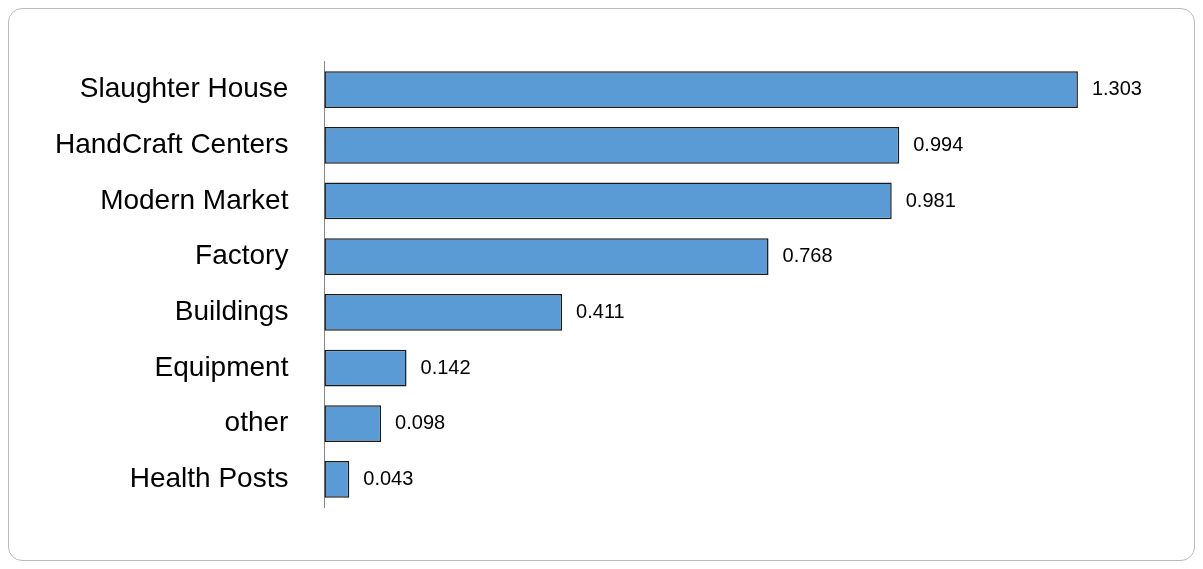  Describe the element at coordinates (221, 366) in the screenshot. I see `y-tick-label: Equipment` at that location.